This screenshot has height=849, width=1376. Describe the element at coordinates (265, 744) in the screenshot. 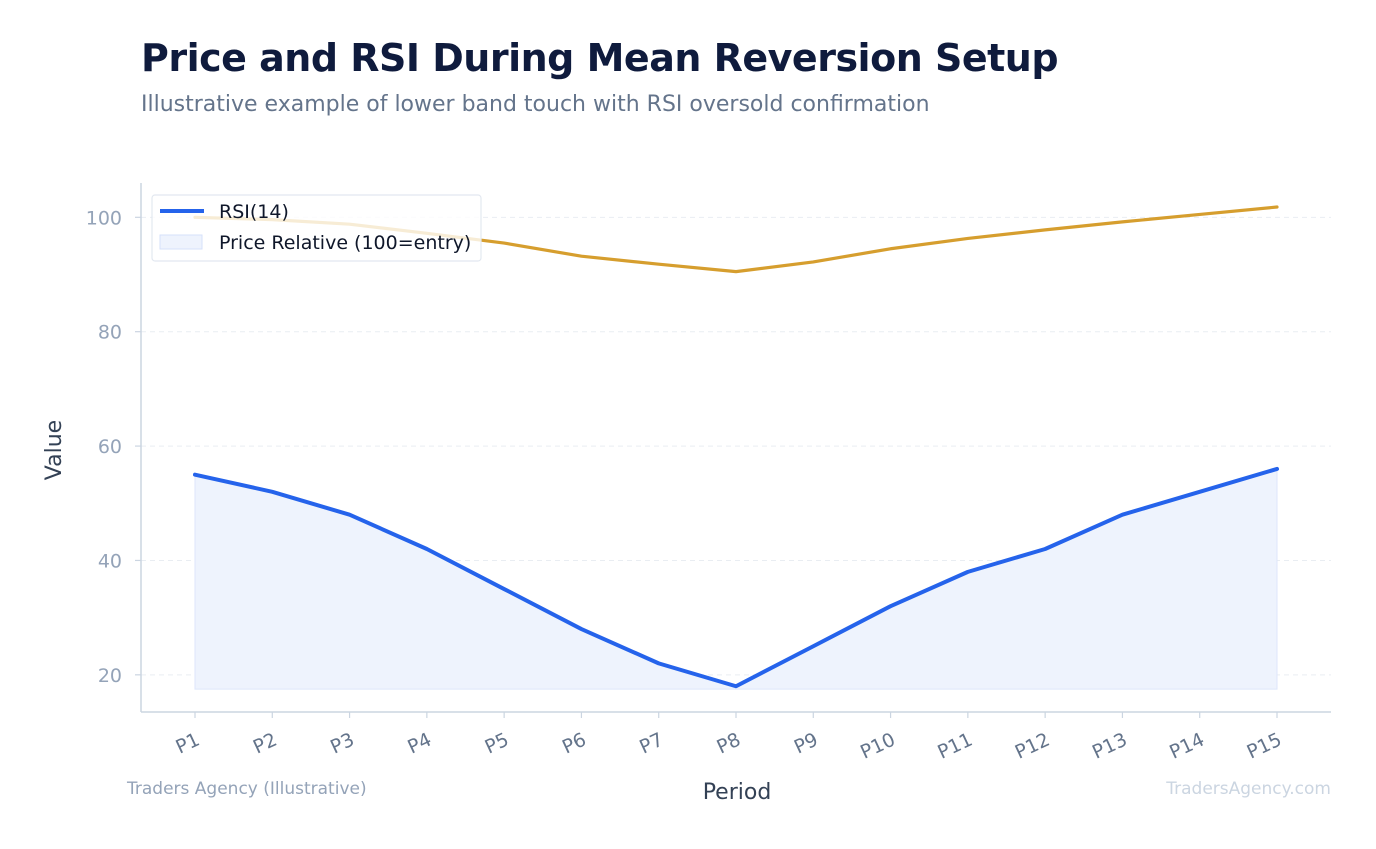

I see `x-tick-label-P2: P2` at that location.